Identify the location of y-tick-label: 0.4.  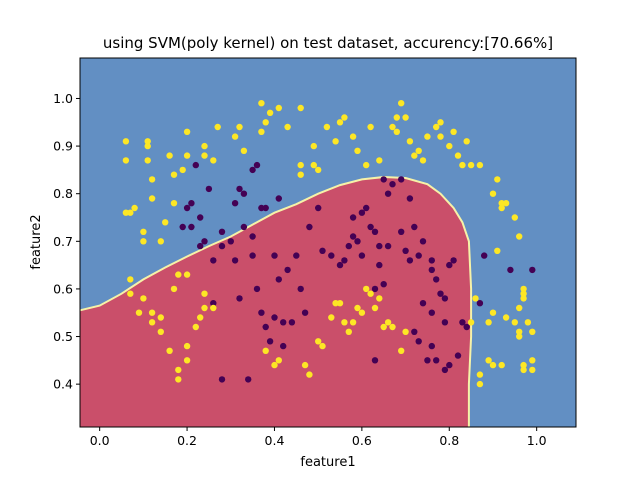
(63, 384).